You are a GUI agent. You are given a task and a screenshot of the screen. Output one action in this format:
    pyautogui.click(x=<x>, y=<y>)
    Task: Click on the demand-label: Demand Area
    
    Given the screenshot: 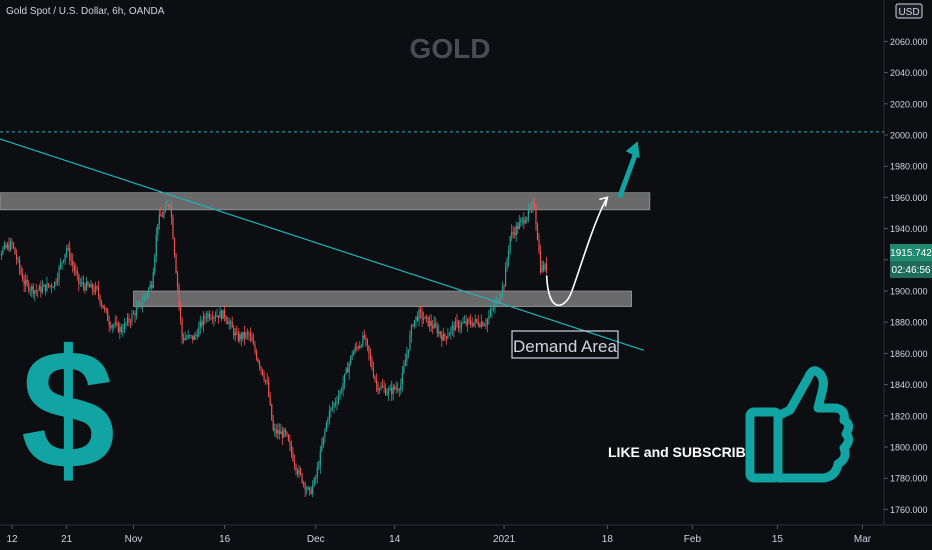 What is the action you would take?
    pyautogui.click(x=565, y=346)
    